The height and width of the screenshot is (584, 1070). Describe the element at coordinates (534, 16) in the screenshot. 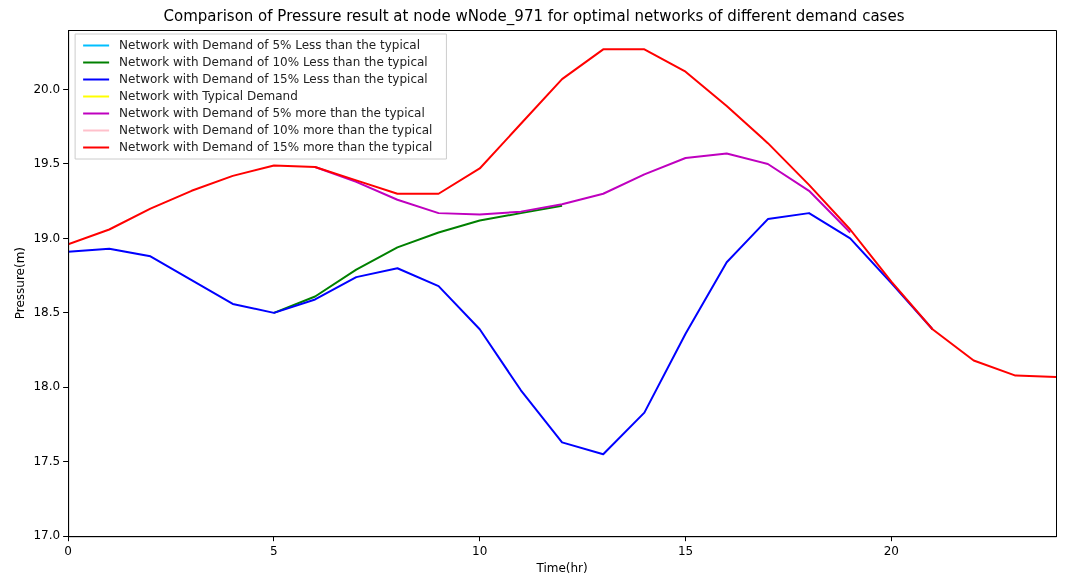

I see `chart-title: Comparison of Pressure result at node wNode_971 for optimal networks of different demand cases` at that location.